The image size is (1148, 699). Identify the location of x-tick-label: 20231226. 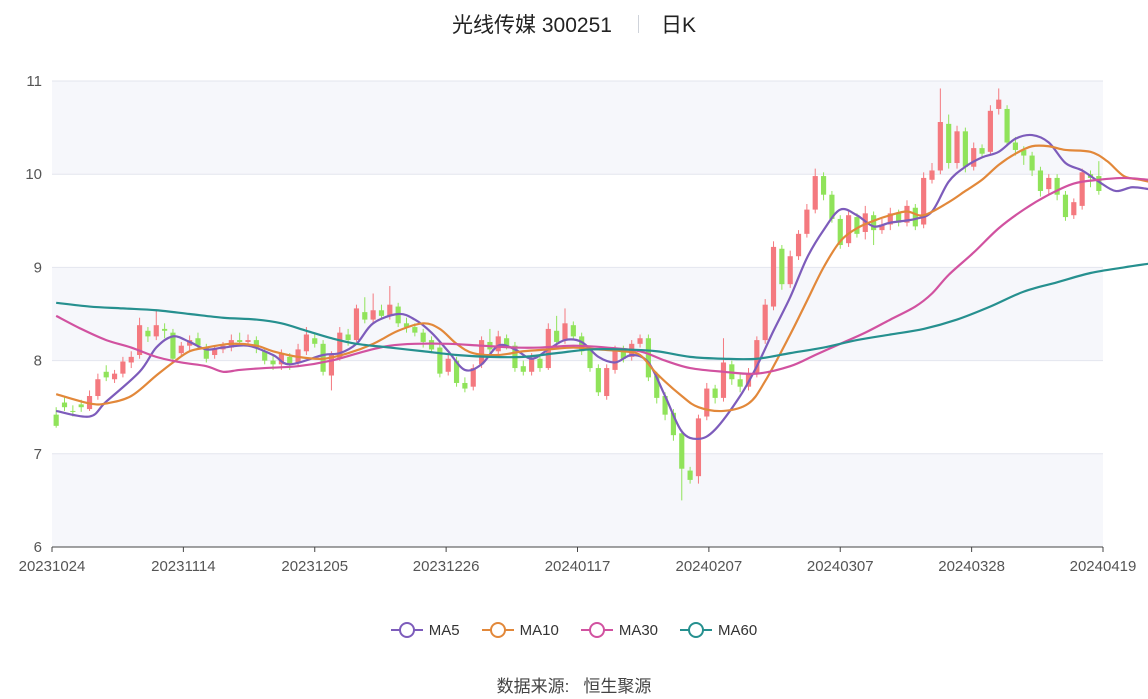
(446, 566).